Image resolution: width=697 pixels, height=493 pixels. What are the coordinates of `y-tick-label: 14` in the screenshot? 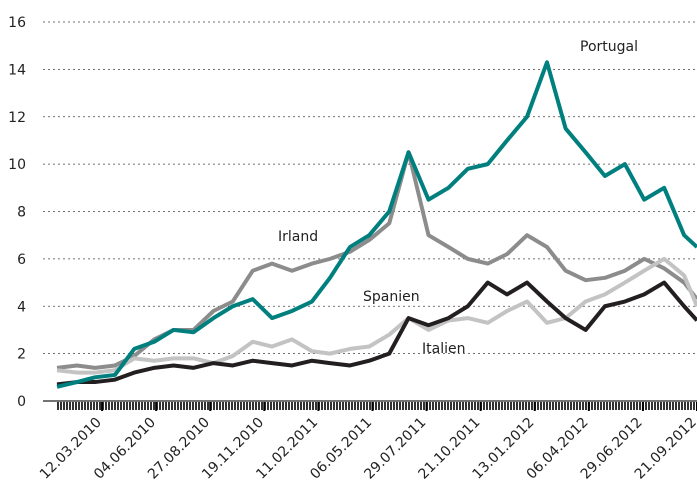 It's located at (17, 70).